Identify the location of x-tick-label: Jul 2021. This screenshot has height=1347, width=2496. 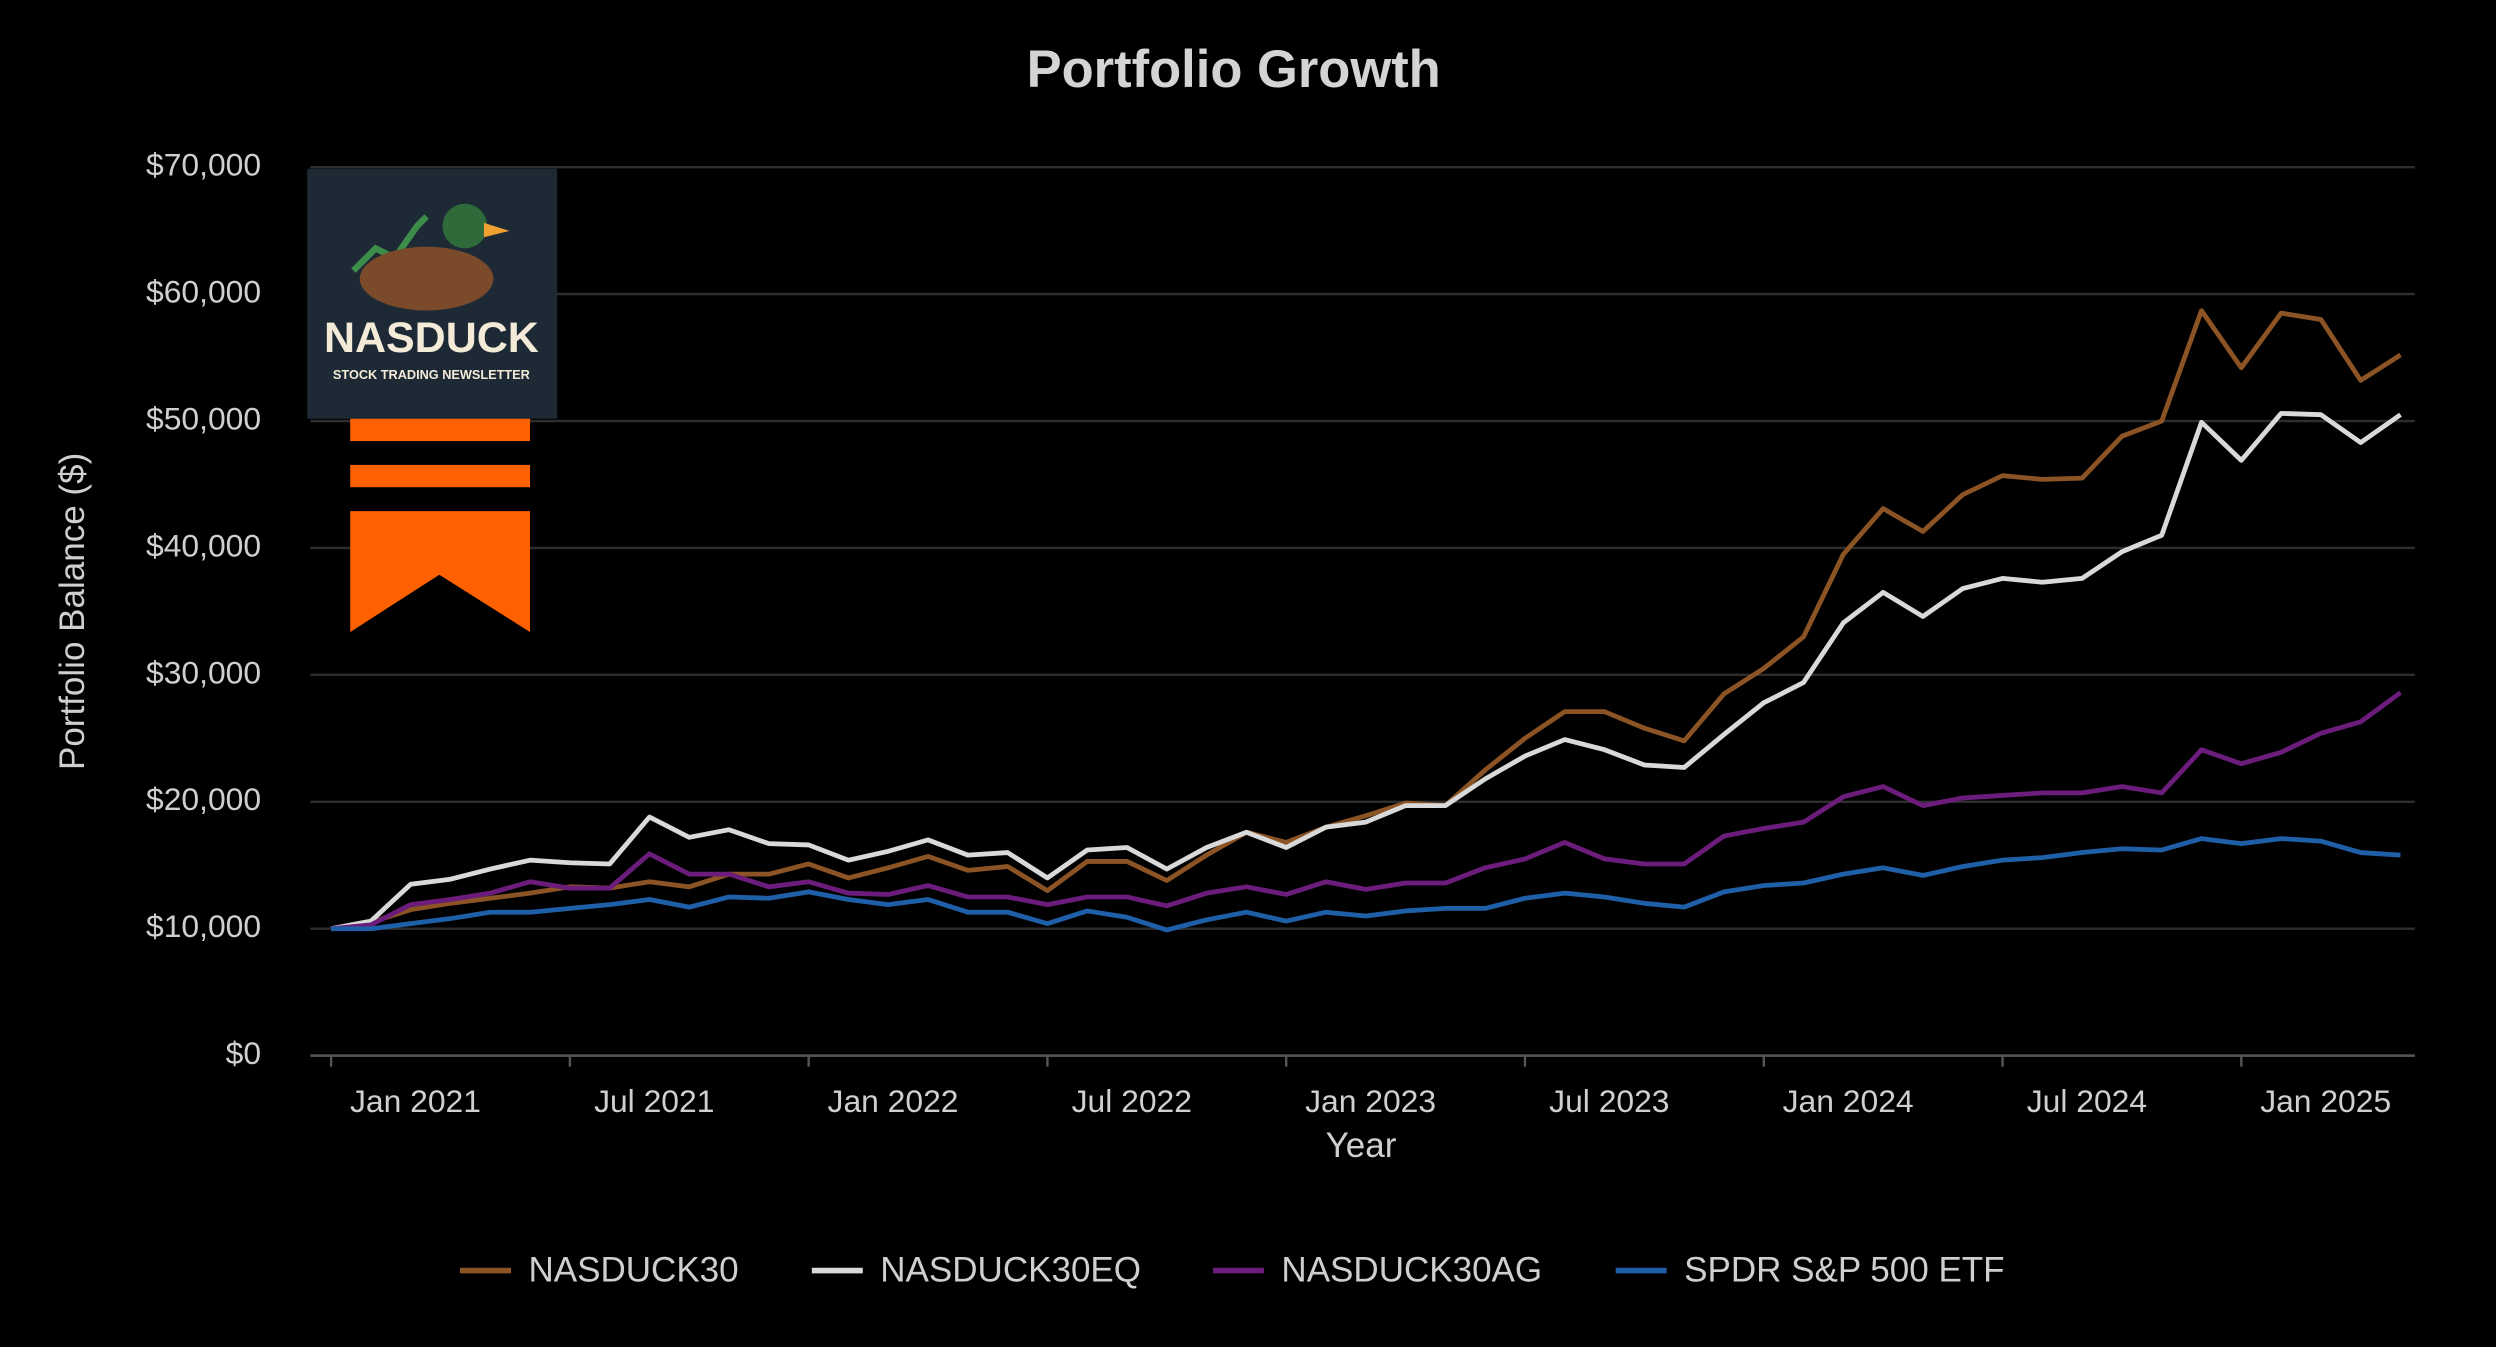
(654, 1101).